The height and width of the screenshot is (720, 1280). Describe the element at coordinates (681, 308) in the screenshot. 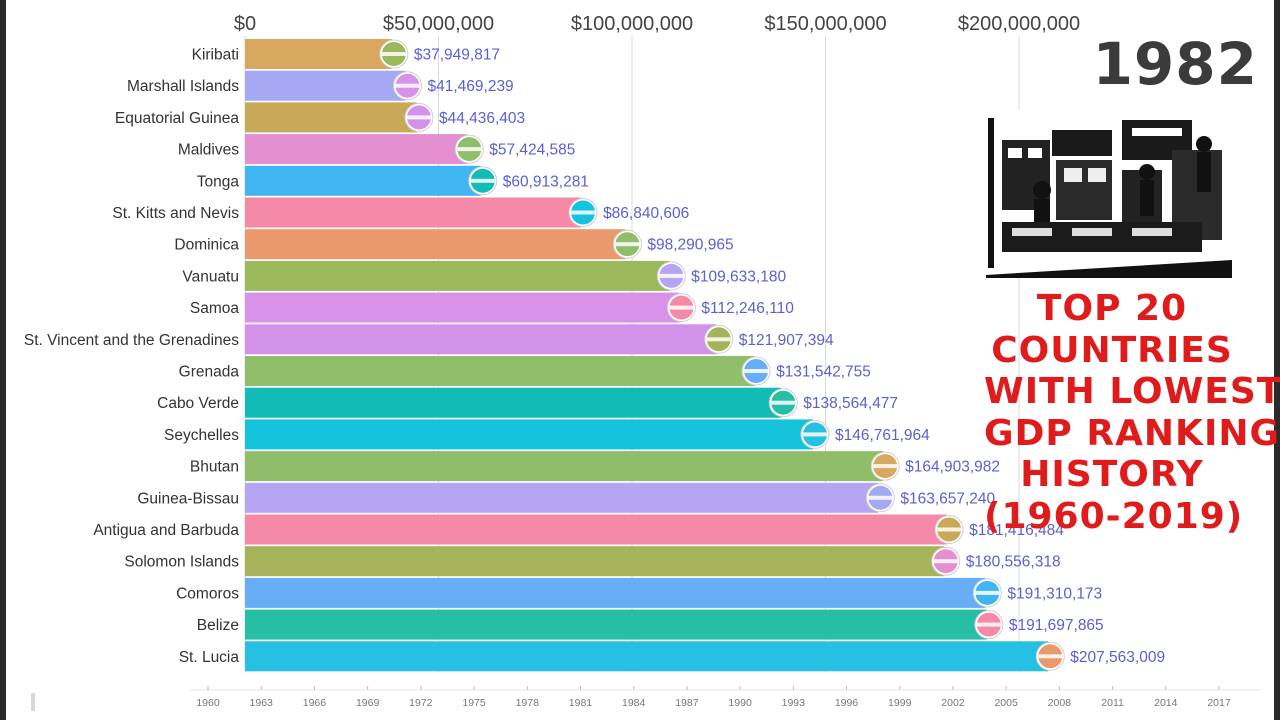

I see `samoa-flag-icon` at that location.